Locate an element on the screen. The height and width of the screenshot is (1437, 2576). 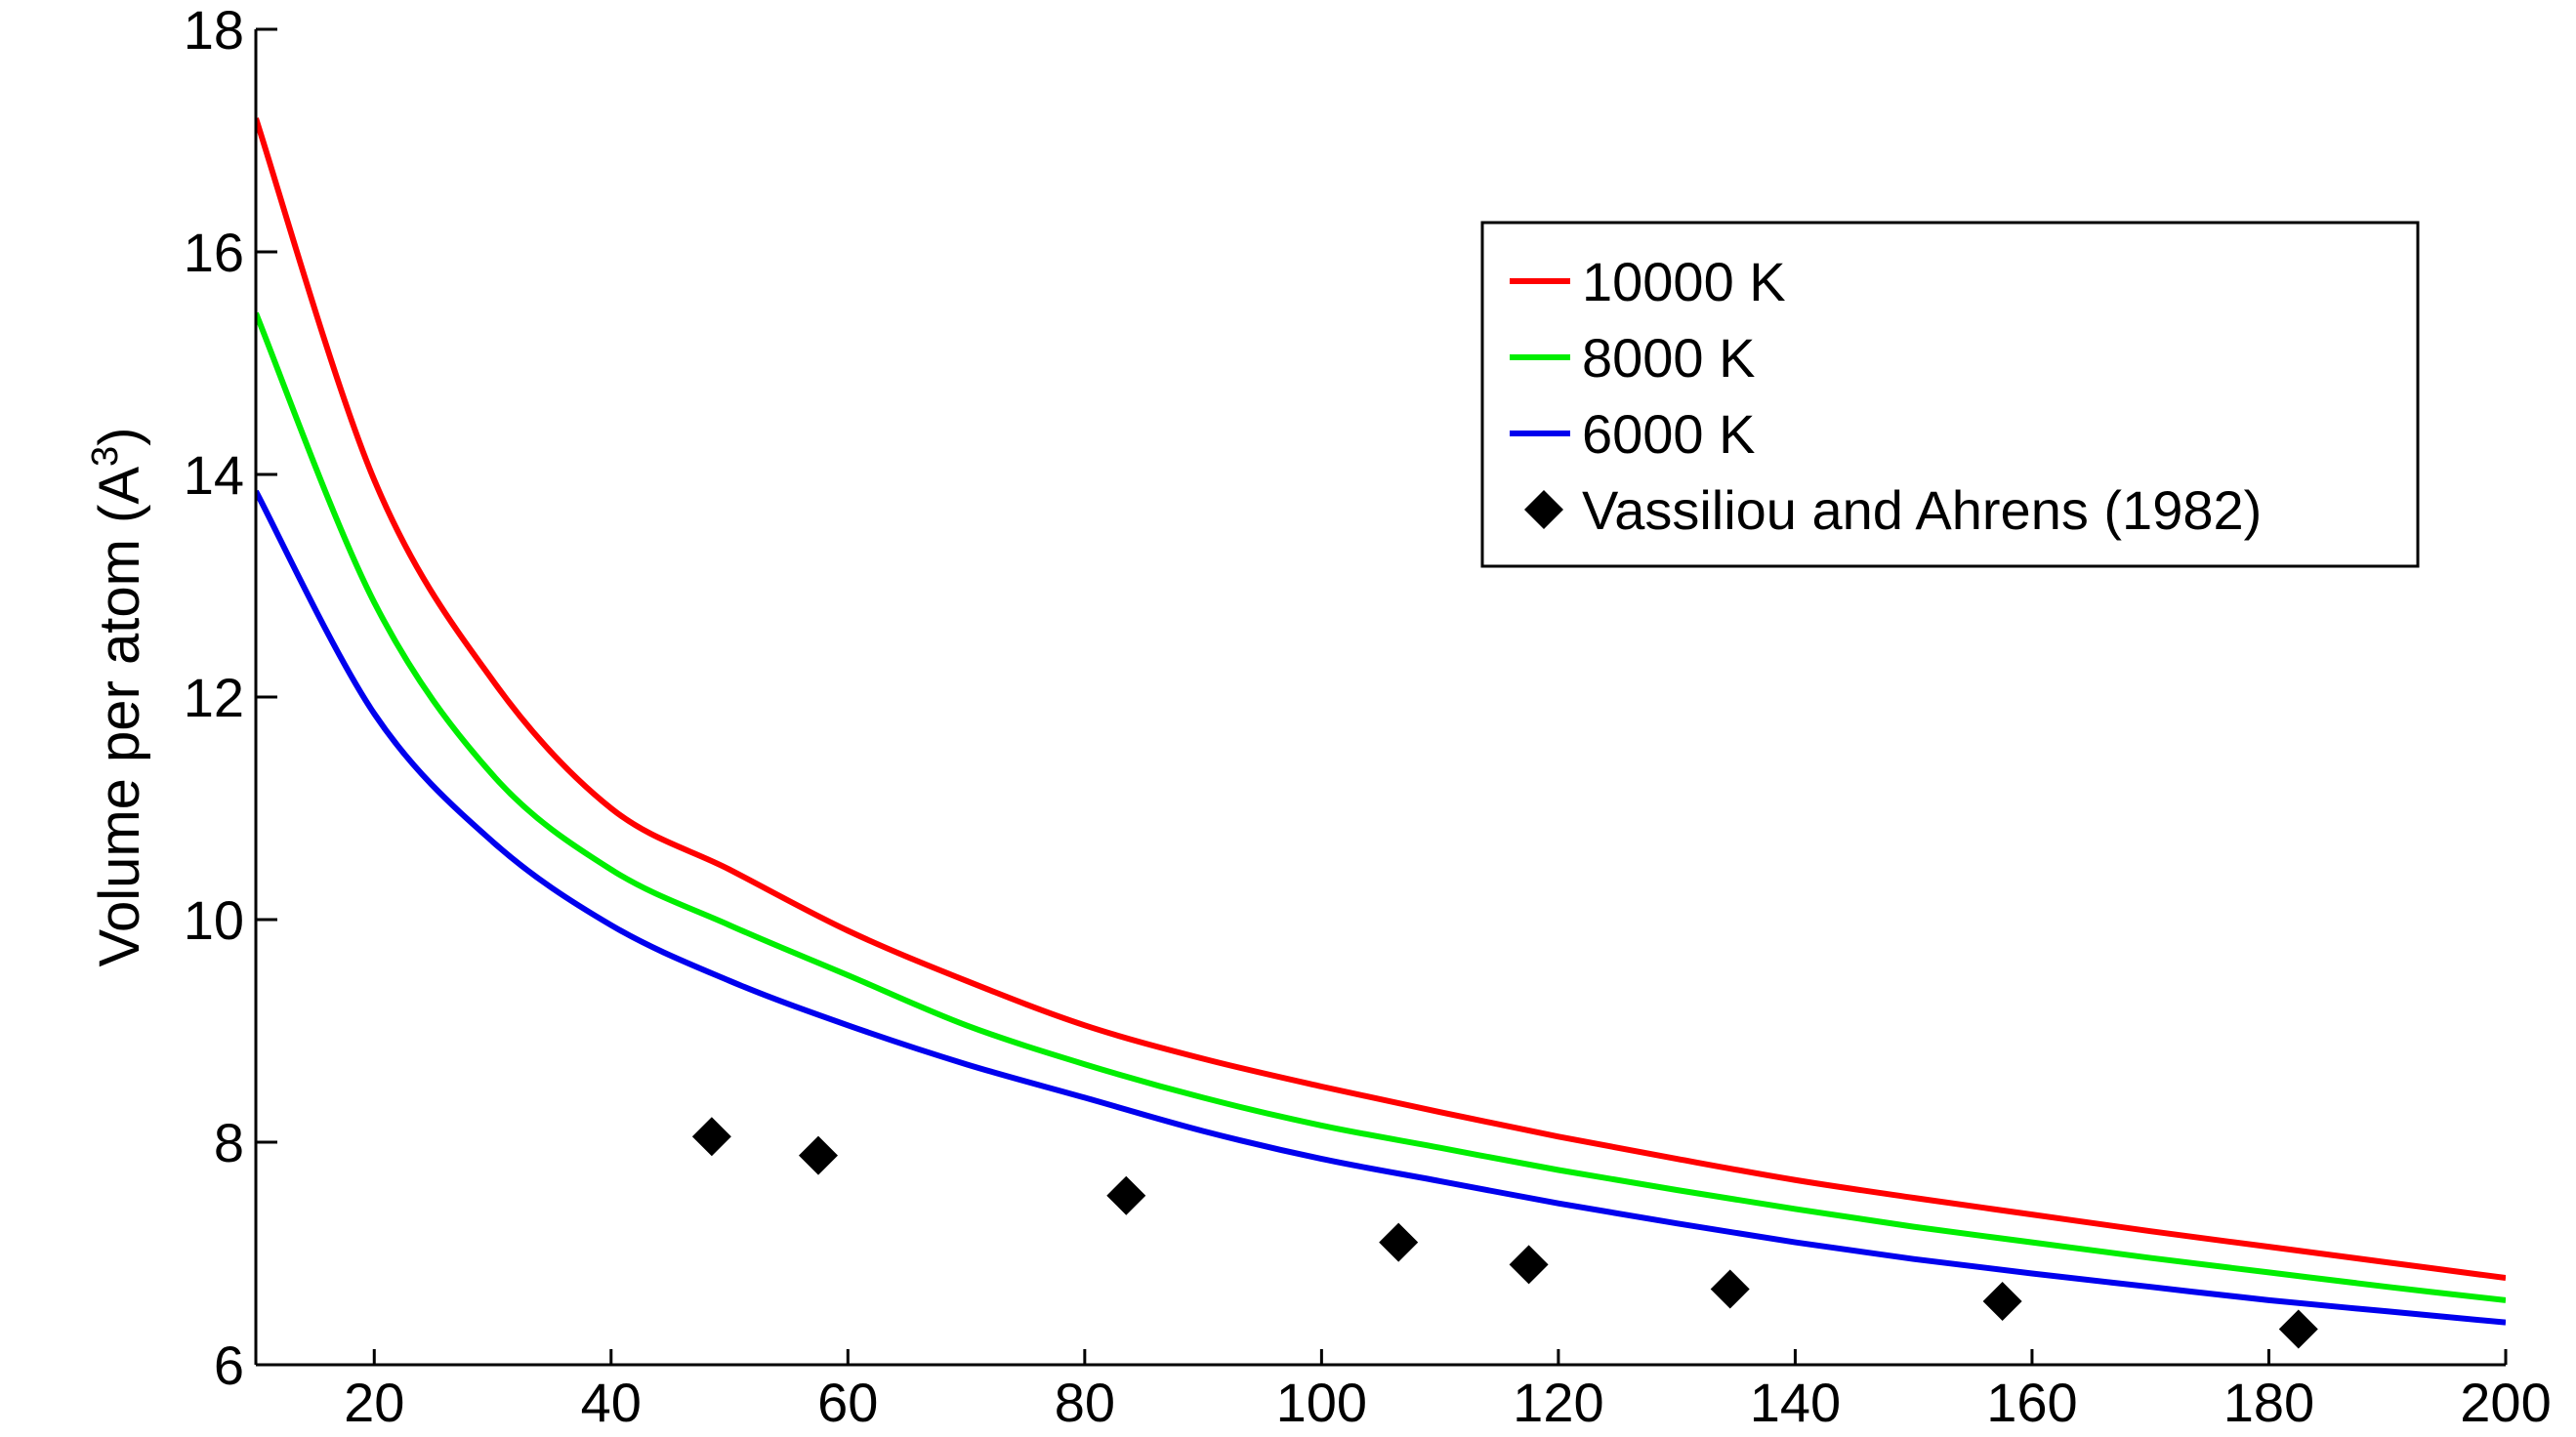
y-tick-label: 14 is located at coordinates (214, 475).